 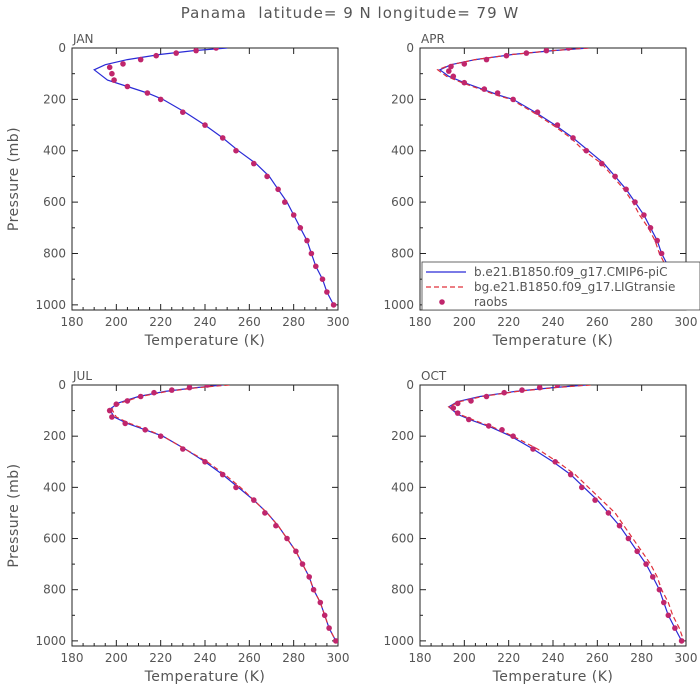 What do you see at coordinates (553, 341) in the screenshot?
I see `apr-xlabel: Temperature (K)` at bounding box center [553, 341].